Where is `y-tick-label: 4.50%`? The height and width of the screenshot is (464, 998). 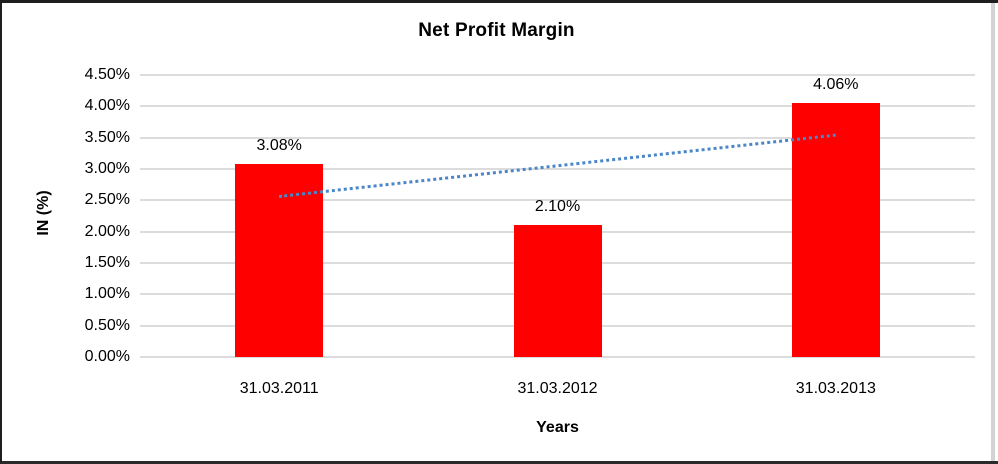 y-tick-label: 4.50% is located at coordinates (107, 74).